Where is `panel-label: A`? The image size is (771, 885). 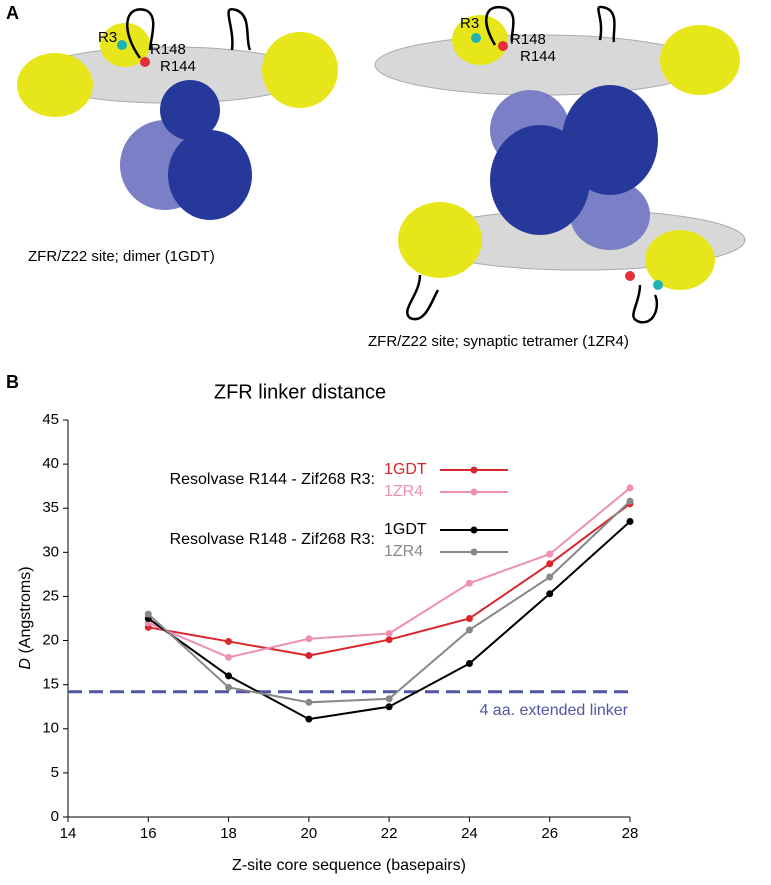
panel-label: A is located at coordinates (12, 13).